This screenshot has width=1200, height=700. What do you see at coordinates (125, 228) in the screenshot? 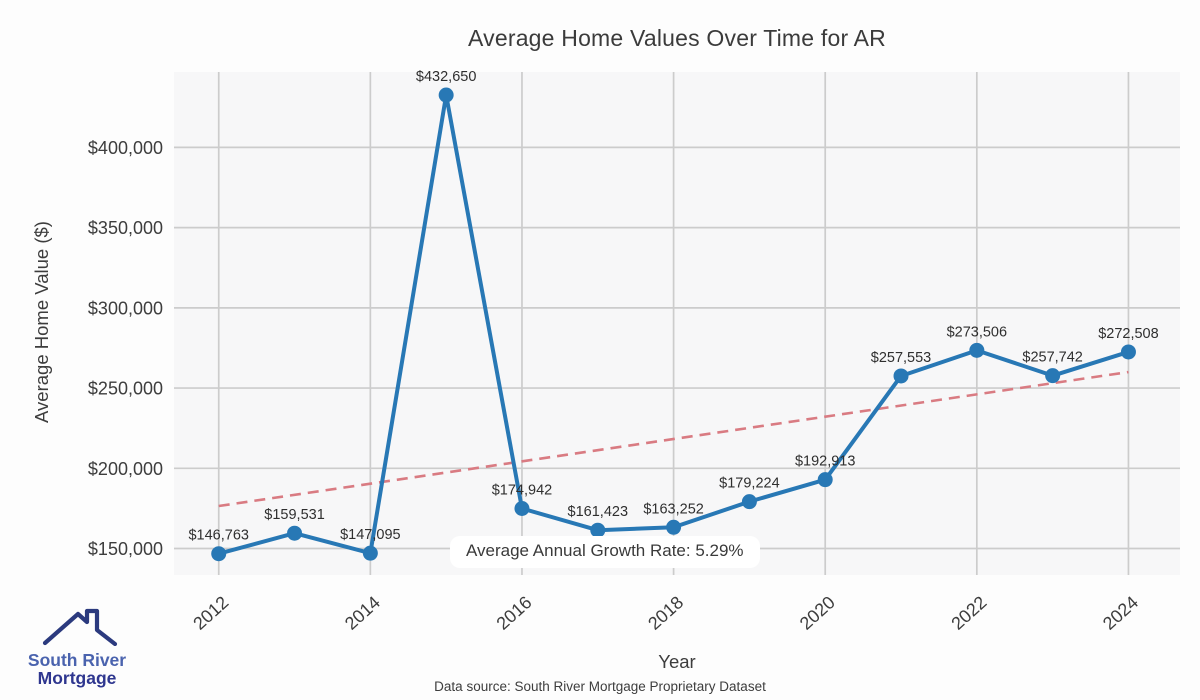
I see `y-tick-label: $350,000` at bounding box center [125, 228].